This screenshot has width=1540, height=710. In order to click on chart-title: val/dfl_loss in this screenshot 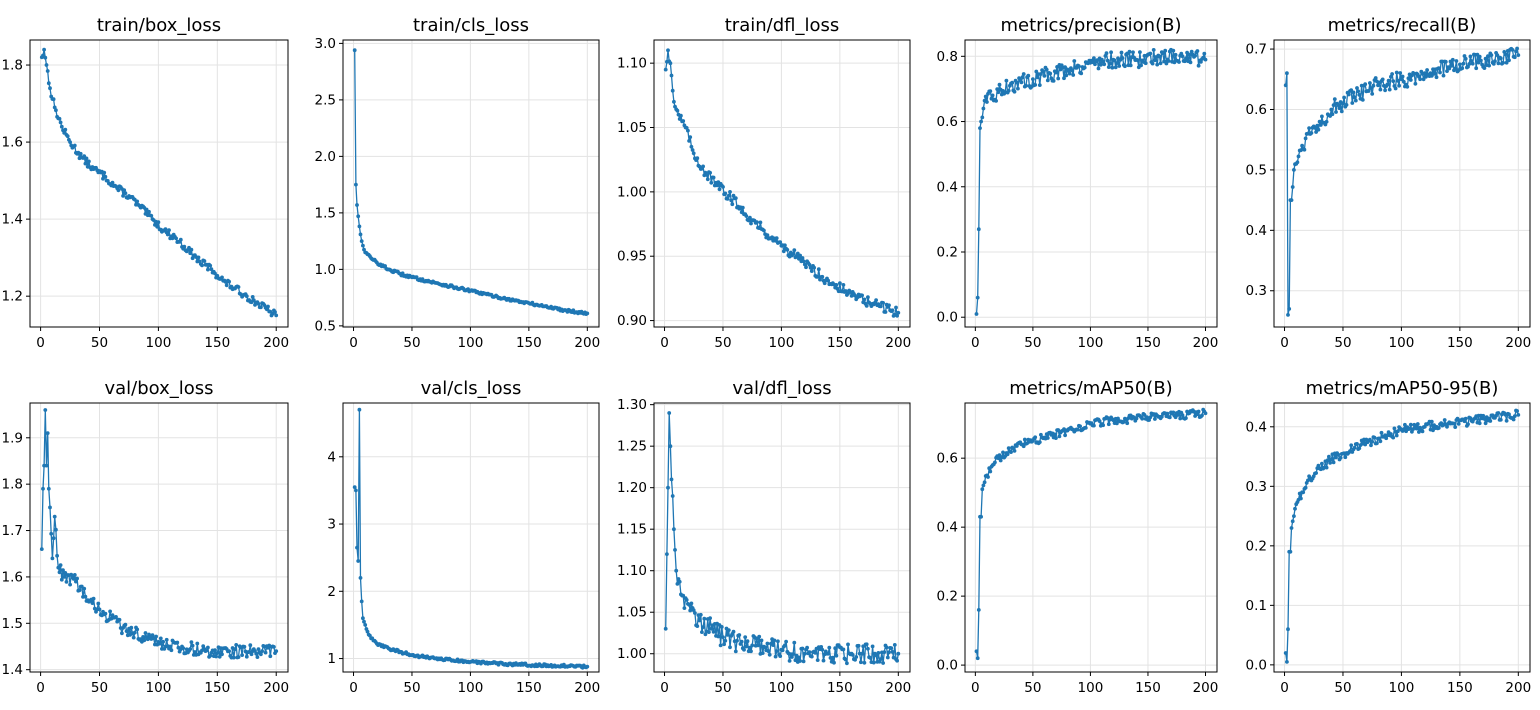, I will do `click(781, 388)`.